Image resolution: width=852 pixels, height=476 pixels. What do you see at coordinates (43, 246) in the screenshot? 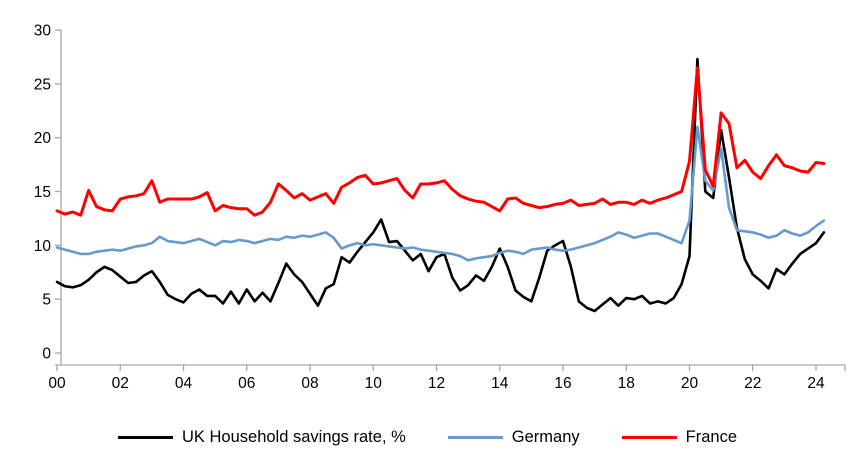
I see `y-axis-tick-label: 10` at bounding box center [43, 246].